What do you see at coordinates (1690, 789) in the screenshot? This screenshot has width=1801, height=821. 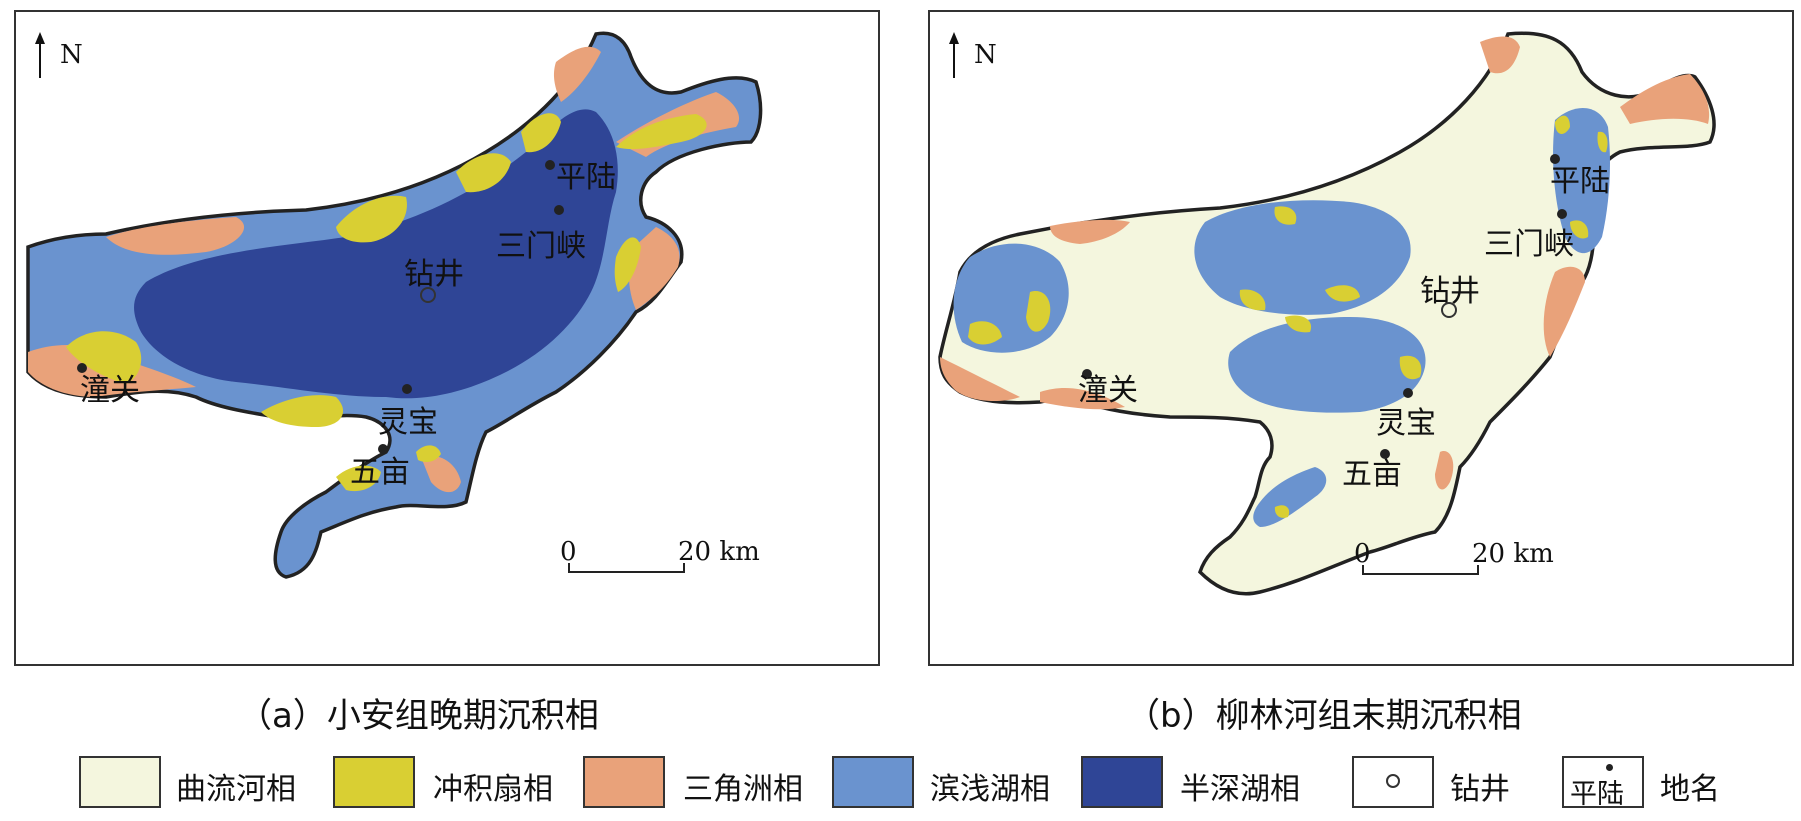 I see `legend-label-place: 地名` at bounding box center [1690, 789].